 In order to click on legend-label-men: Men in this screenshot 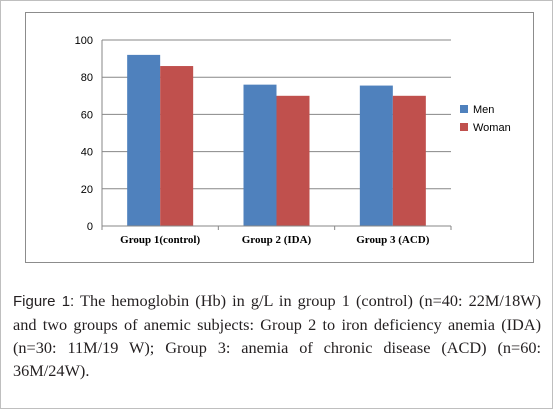, I will do `click(483, 110)`.